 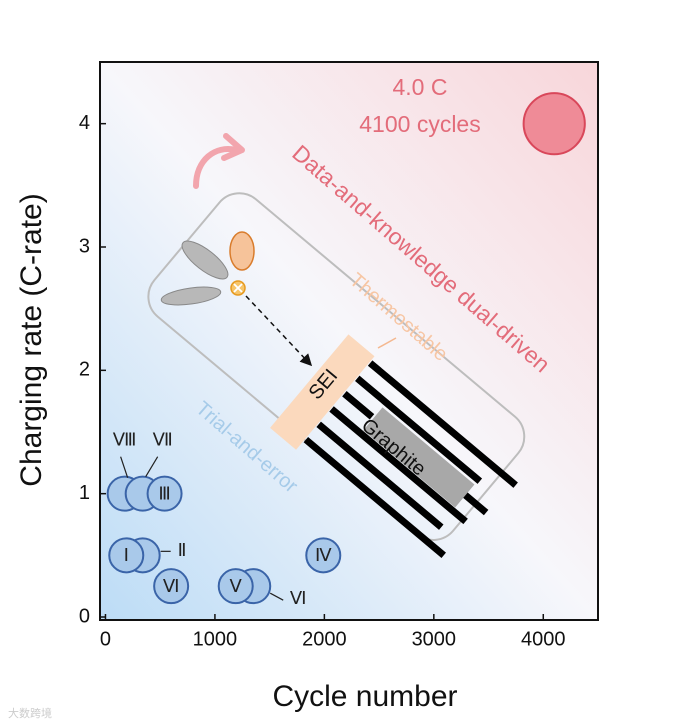 I want to click on x-tick-label: 0, so click(x=105, y=639).